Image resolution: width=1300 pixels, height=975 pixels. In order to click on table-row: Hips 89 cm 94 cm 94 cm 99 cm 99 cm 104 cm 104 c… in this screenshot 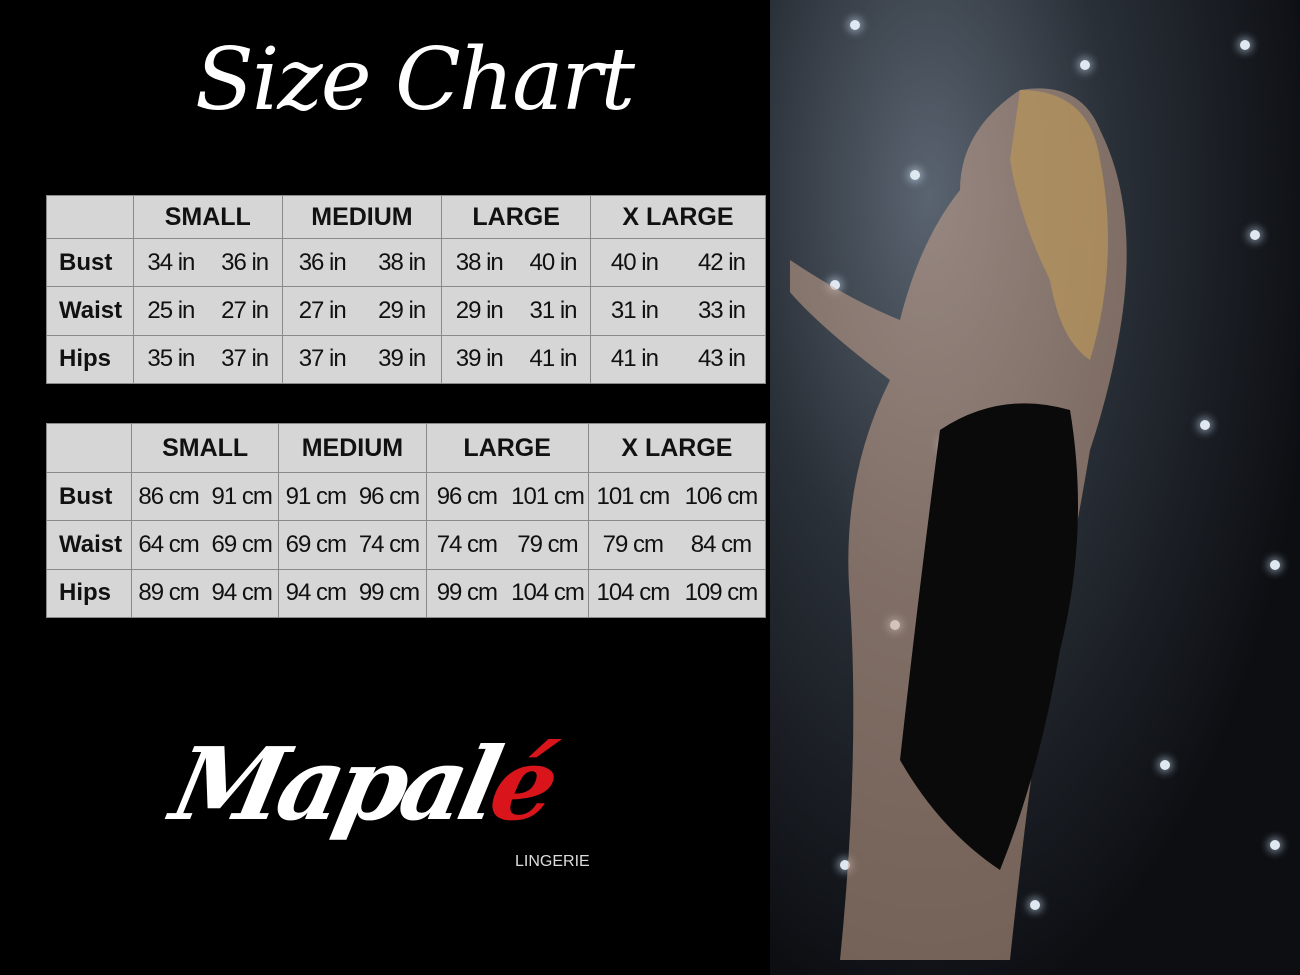, I will do `click(406, 593)`.